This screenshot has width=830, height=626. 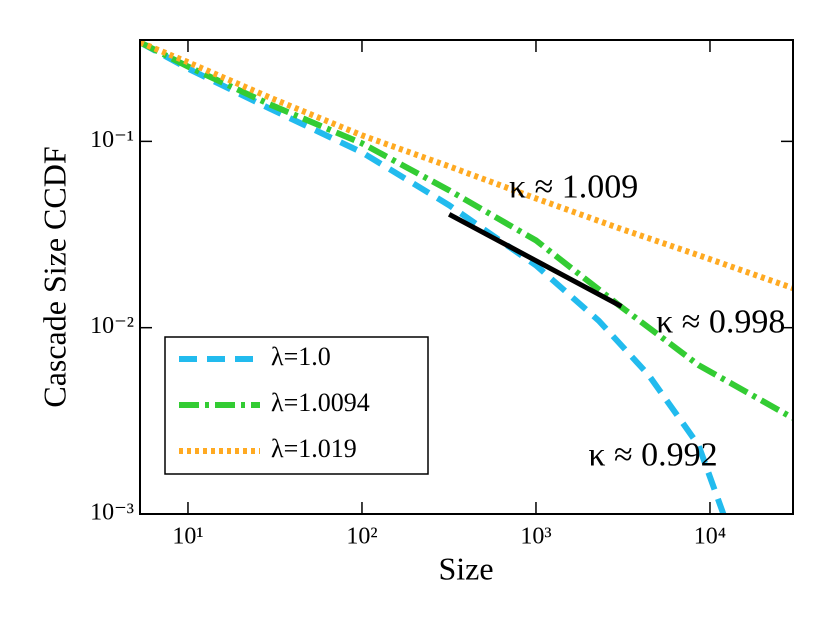 I want to click on x-tick-label: 10³, so click(x=535, y=537).